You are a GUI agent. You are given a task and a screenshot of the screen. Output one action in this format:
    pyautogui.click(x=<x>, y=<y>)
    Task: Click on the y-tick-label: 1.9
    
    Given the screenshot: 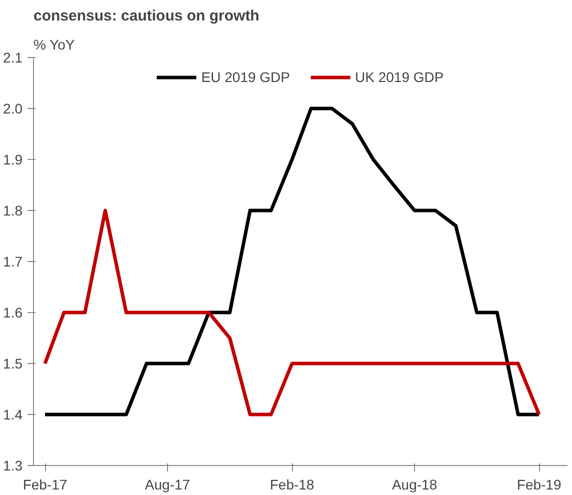 What is the action you would take?
    pyautogui.click(x=13, y=160)
    